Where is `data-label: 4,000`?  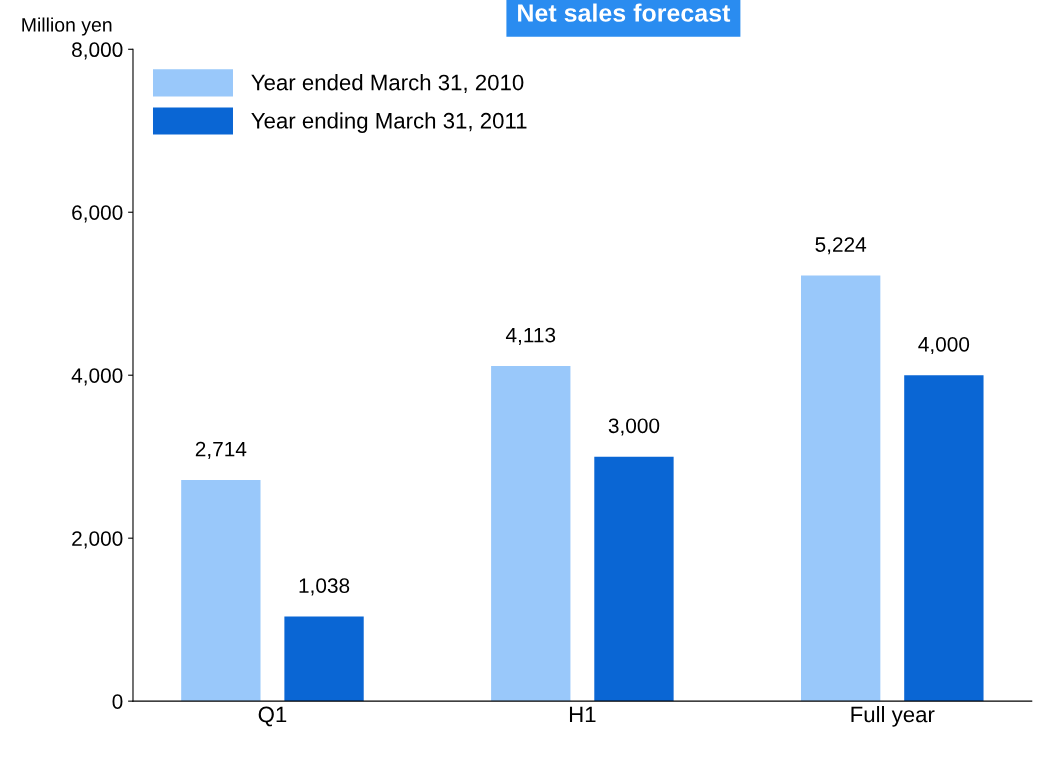 data-label: 4,000 is located at coordinates (944, 345).